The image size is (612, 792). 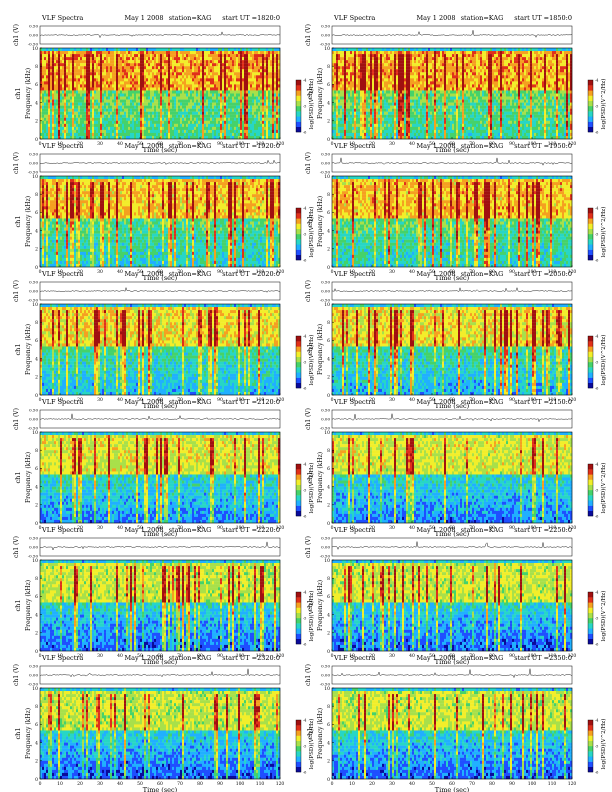 I want to click on colorbar-label: log(PSD)(V^2/Hz), so click(x=311, y=104).